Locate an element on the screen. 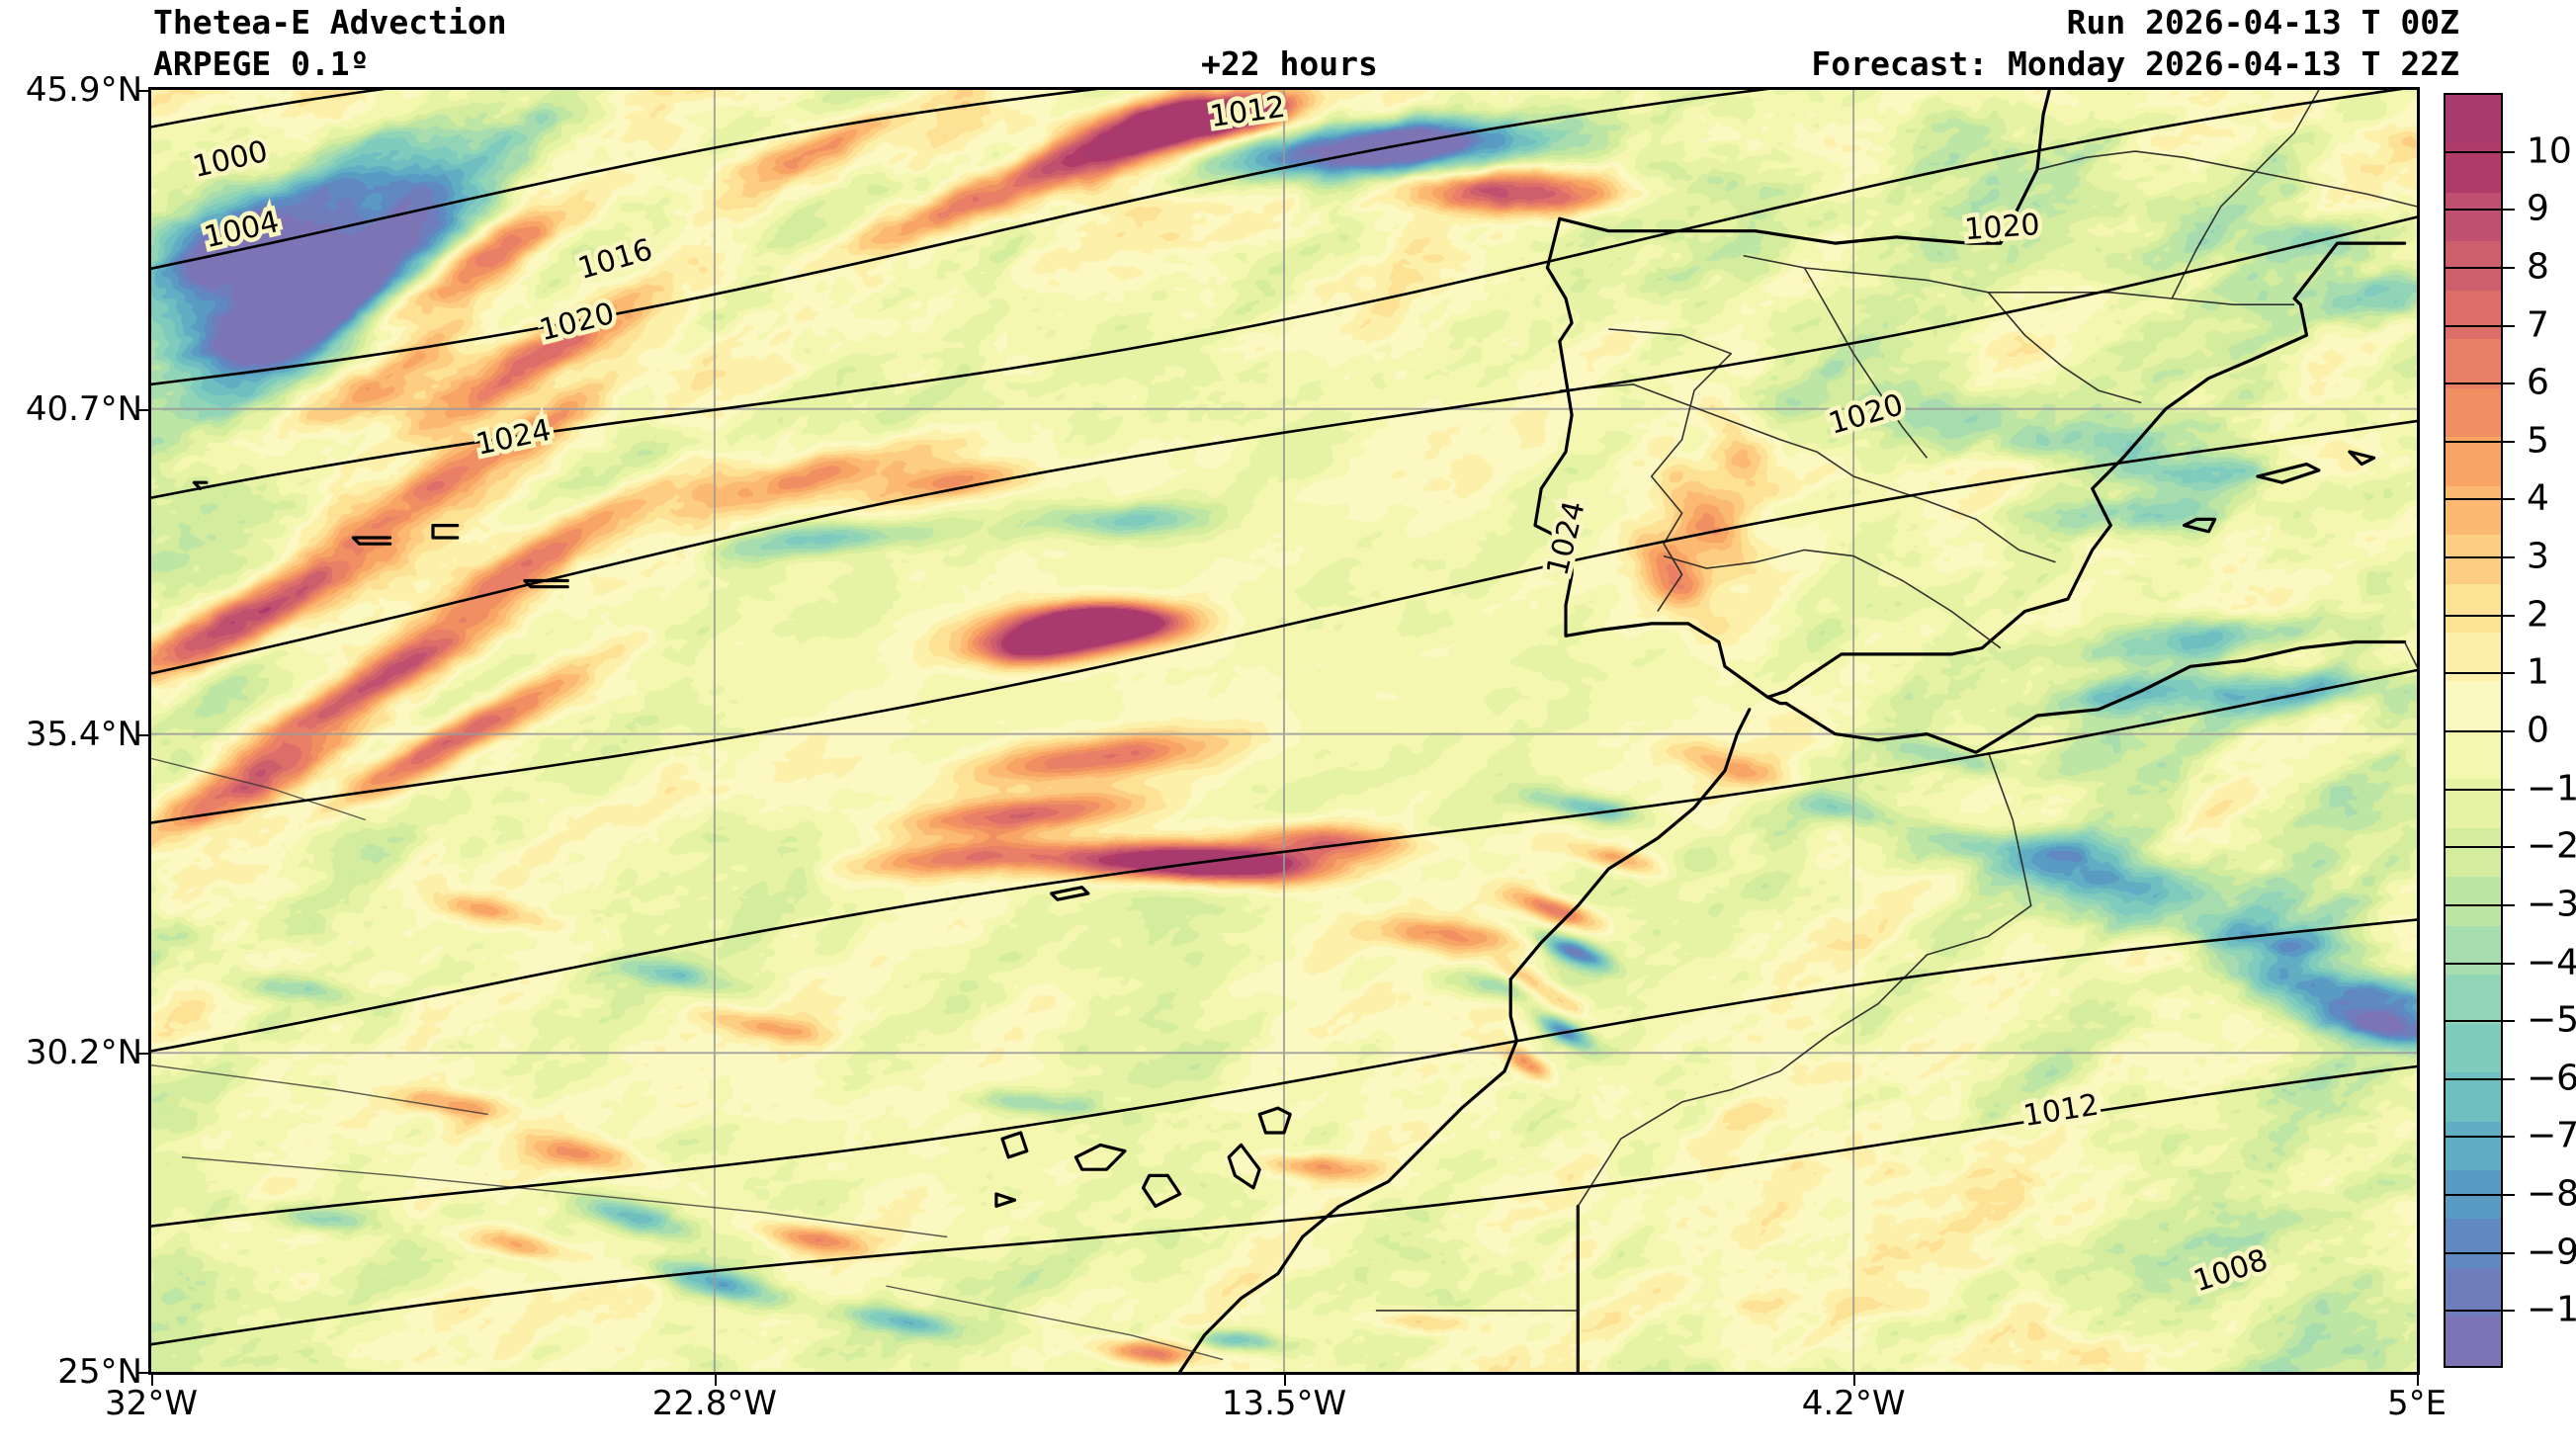  colorbar-tick-label: 1 is located at coordinates (2538, 672).